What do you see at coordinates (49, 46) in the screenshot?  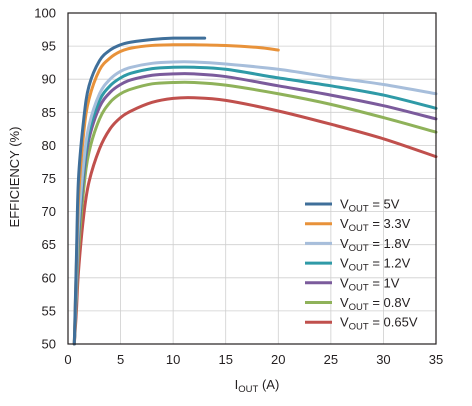 I see `y-tick-label: 95` at bounding box center [49, 46].